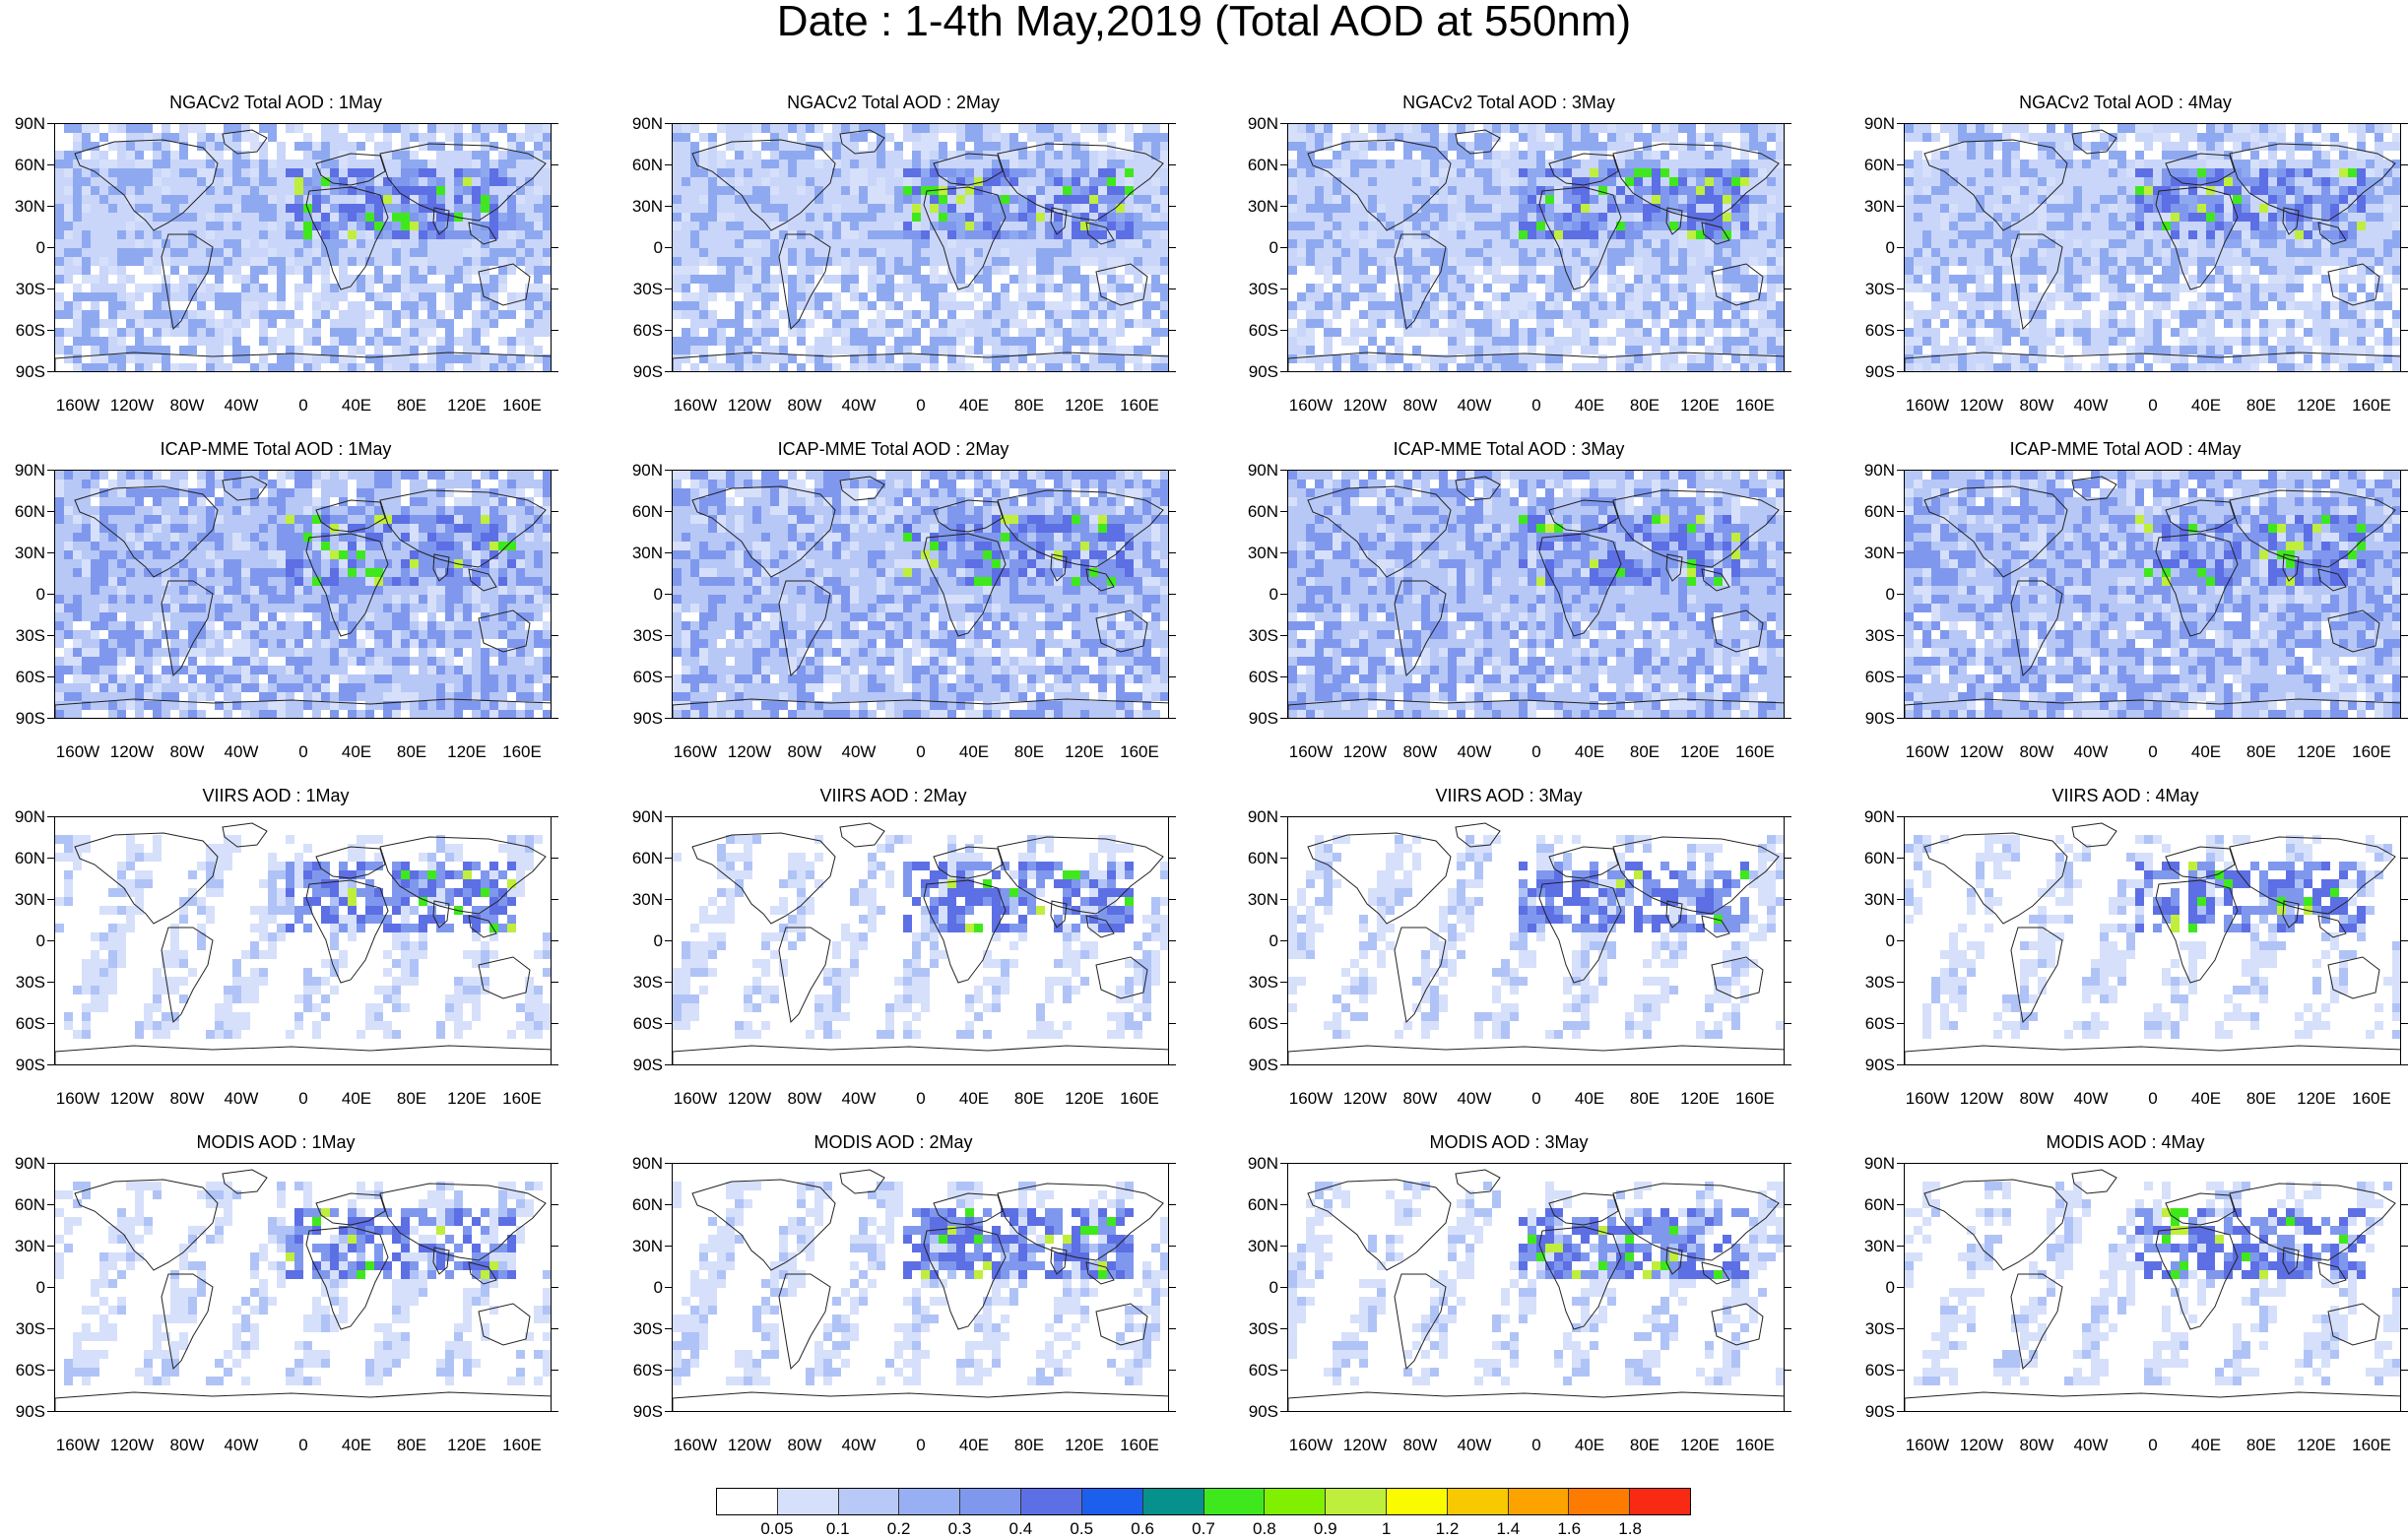 The image size is (2408, 1539). What do you see at coordinates (1143, 1529) in the screenshot?
I see `colorbar-label: 0.6` at bounding box center [1143, 1529].